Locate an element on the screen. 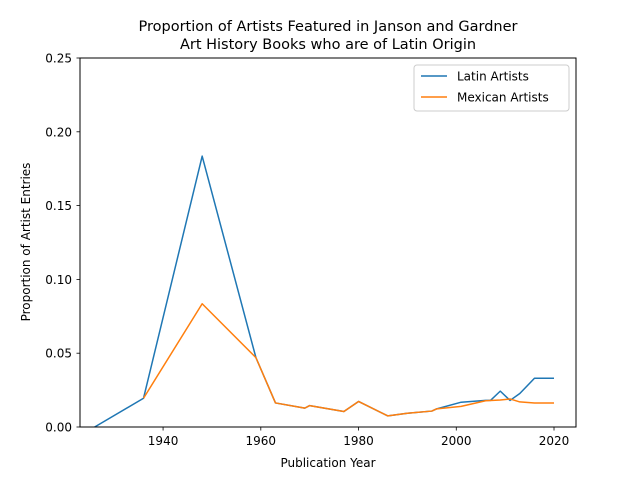 The height and width of the screenshot is (480, 640). y-tick-label: 0.00 is located at coordinates (58, 428).